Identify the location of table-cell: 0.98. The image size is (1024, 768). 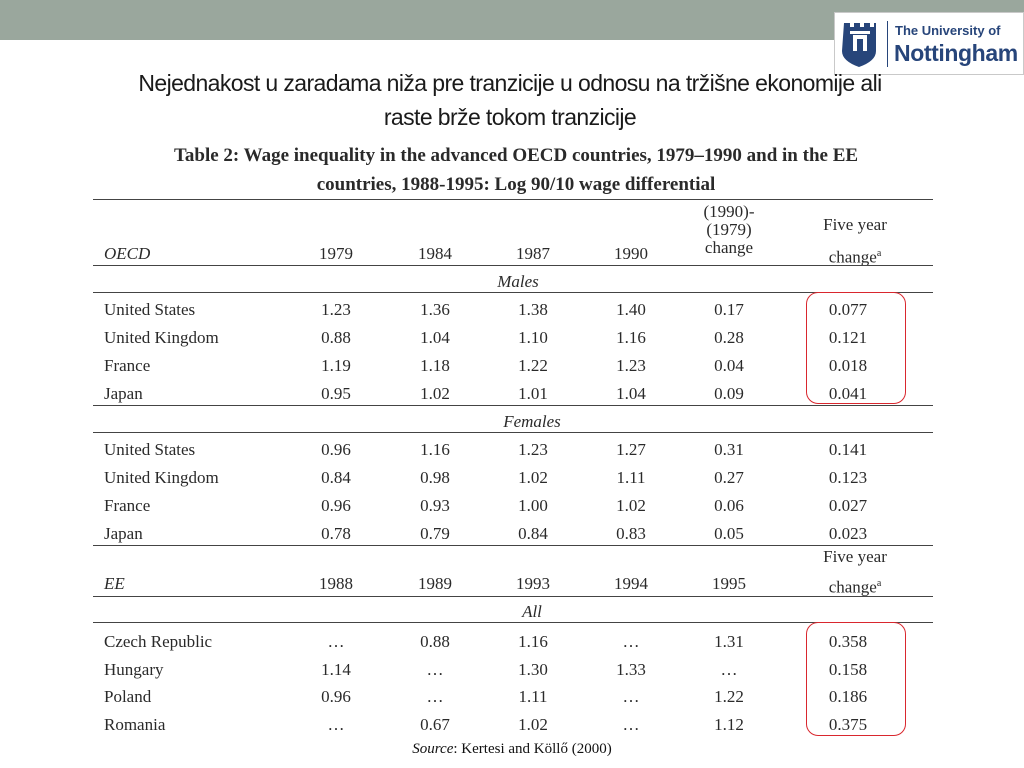
(435, 477).